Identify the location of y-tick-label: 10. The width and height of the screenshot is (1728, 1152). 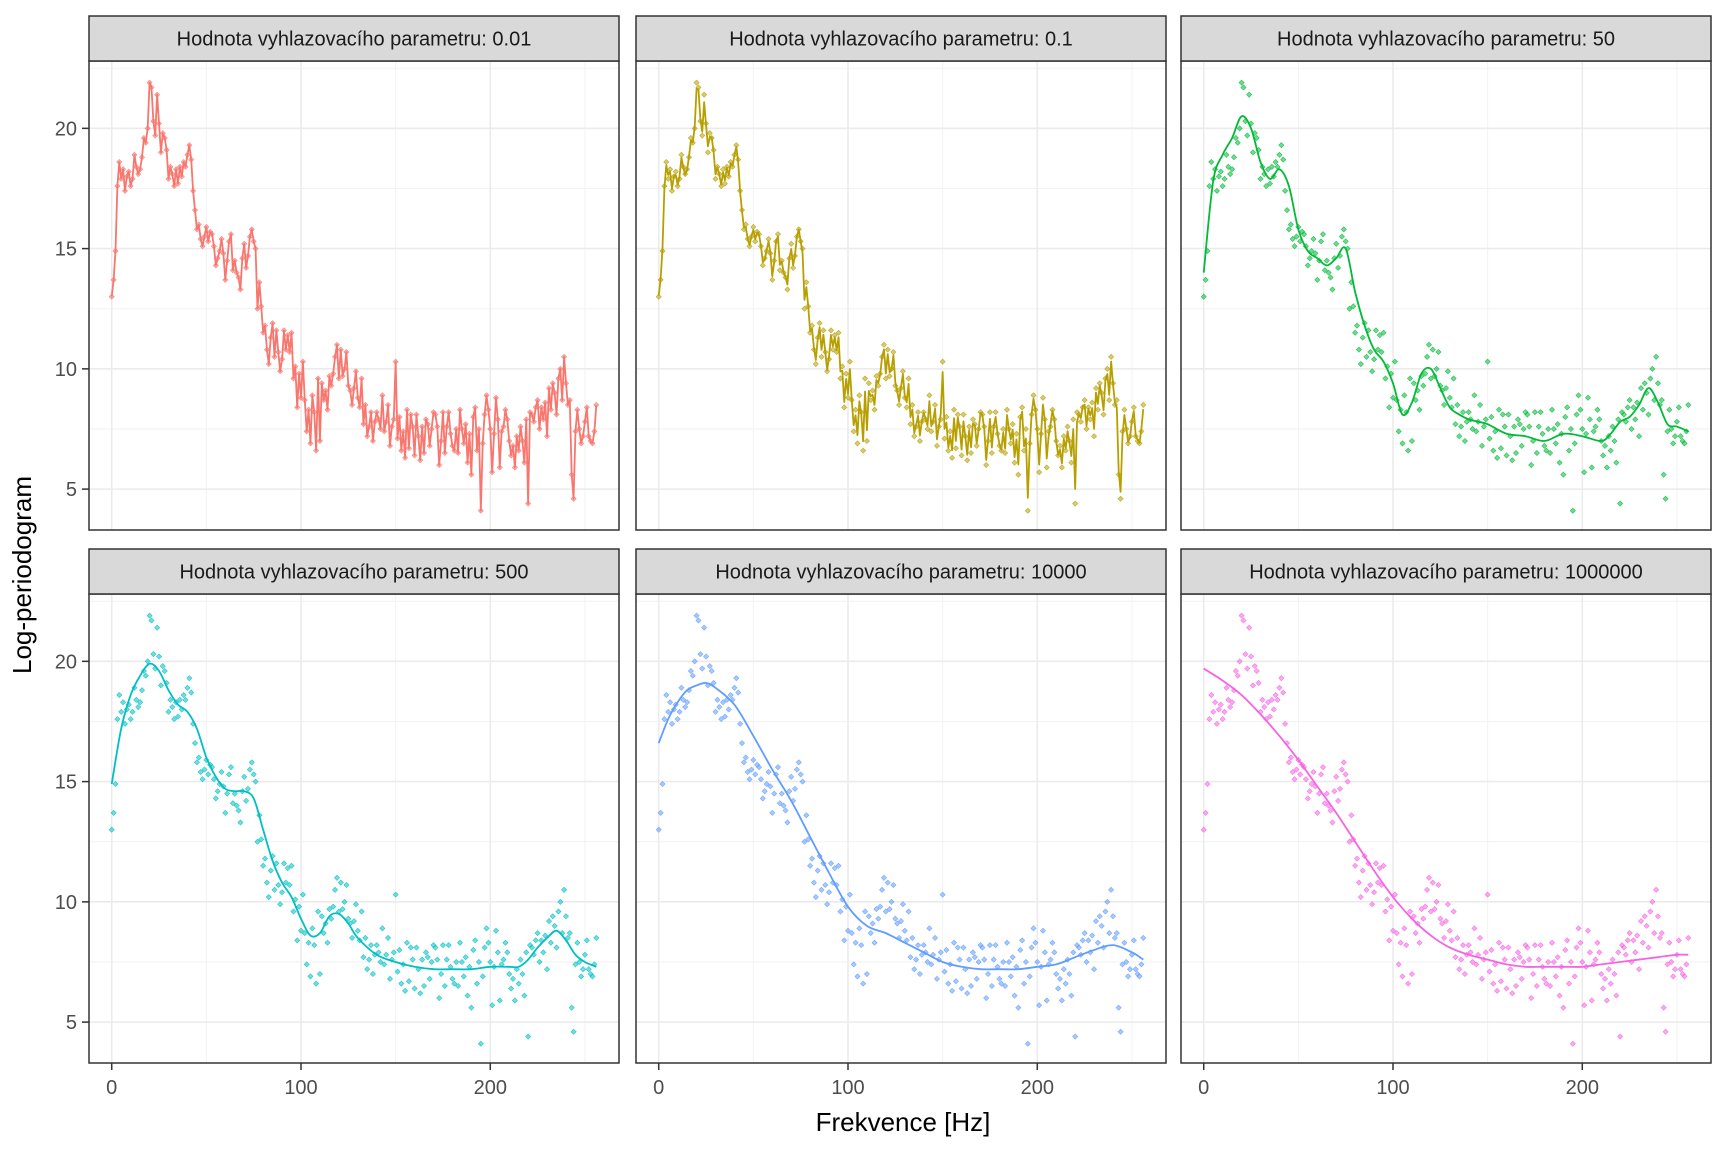
(66, 370).